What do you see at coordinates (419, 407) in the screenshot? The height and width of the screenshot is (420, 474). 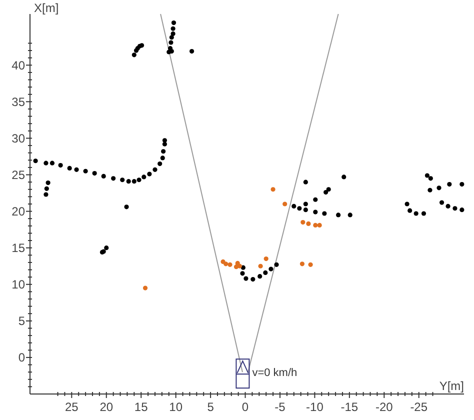 I see `x-tick-label: -25` at bounding box center [419, 407].